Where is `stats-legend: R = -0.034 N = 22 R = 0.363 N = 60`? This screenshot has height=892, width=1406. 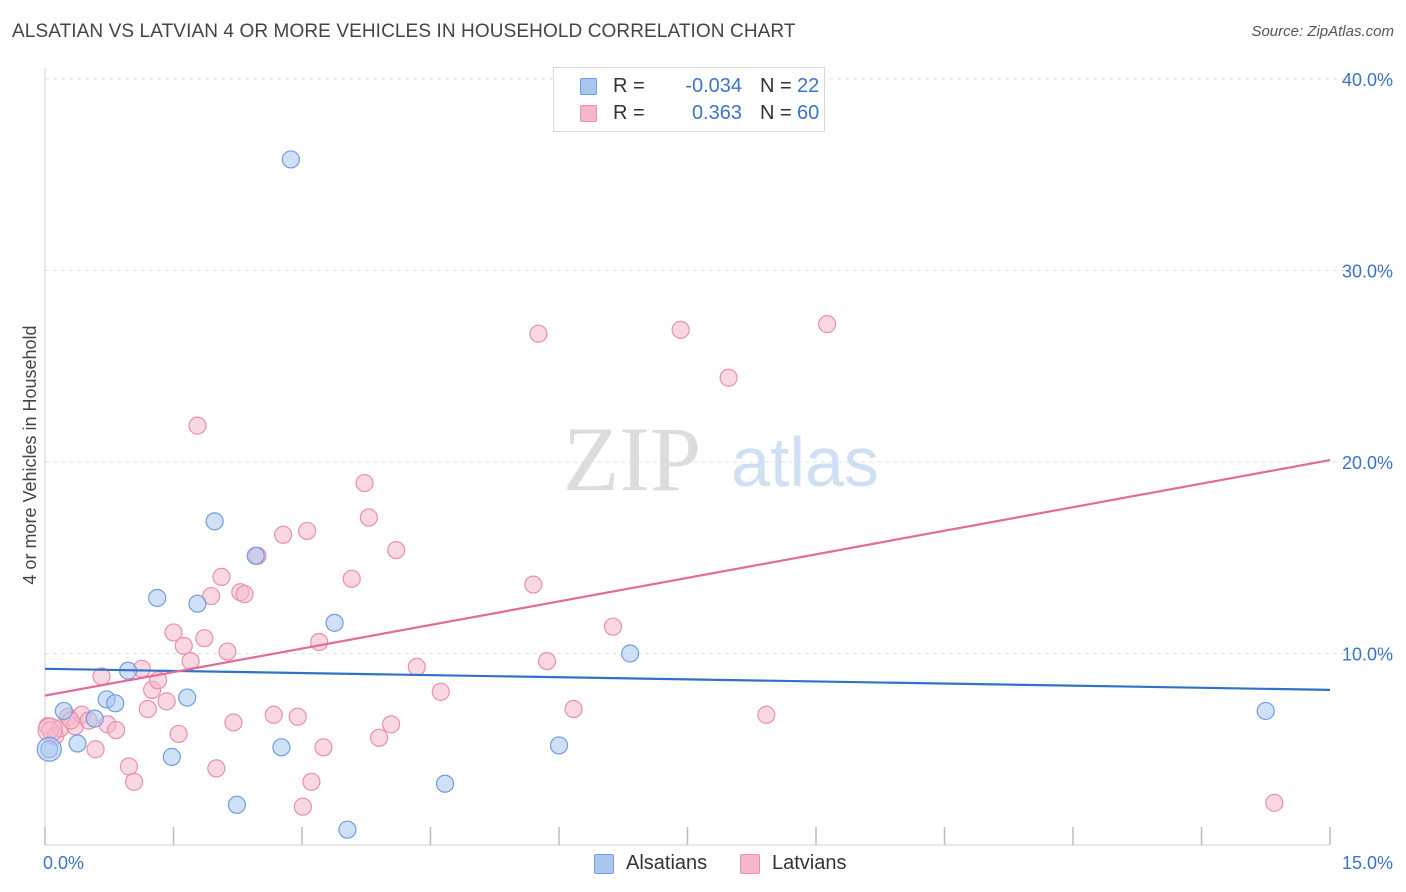
stats-legend: R = -0.034 N = 22 R = 0.363 N = 60 is located at coordinates (689, 99).